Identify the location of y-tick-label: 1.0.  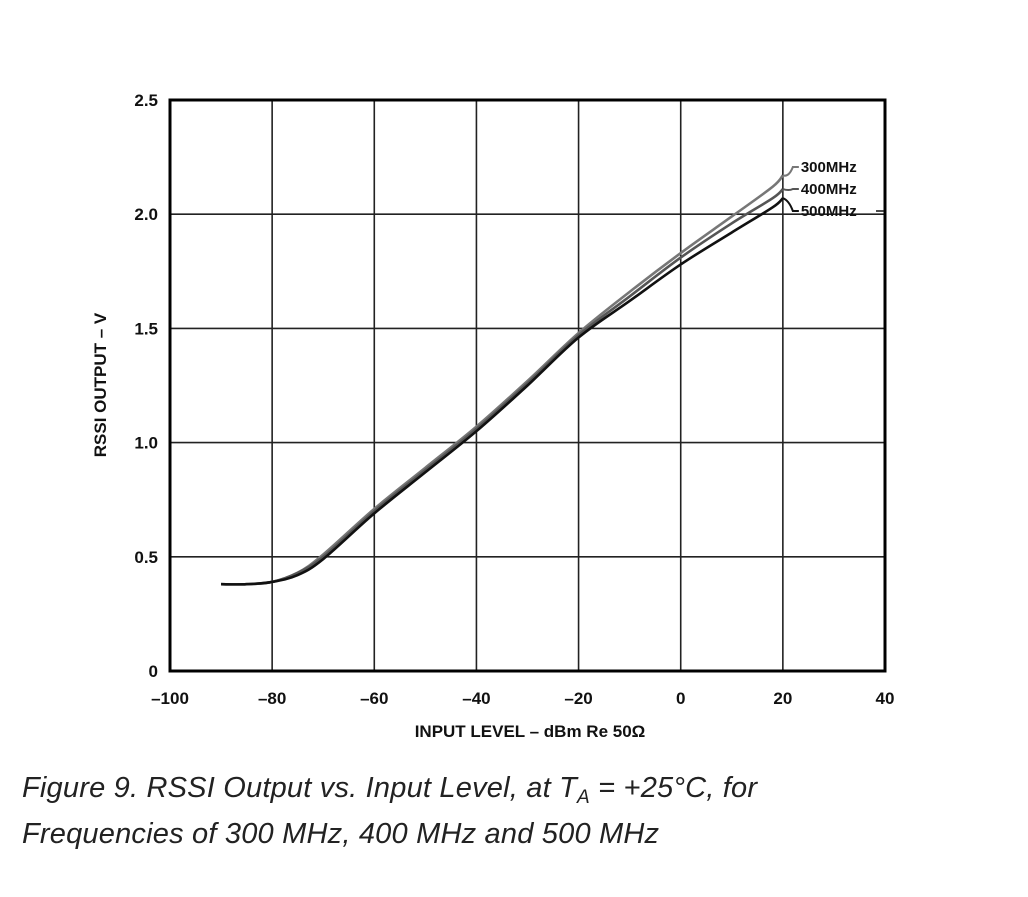
(146, 443).